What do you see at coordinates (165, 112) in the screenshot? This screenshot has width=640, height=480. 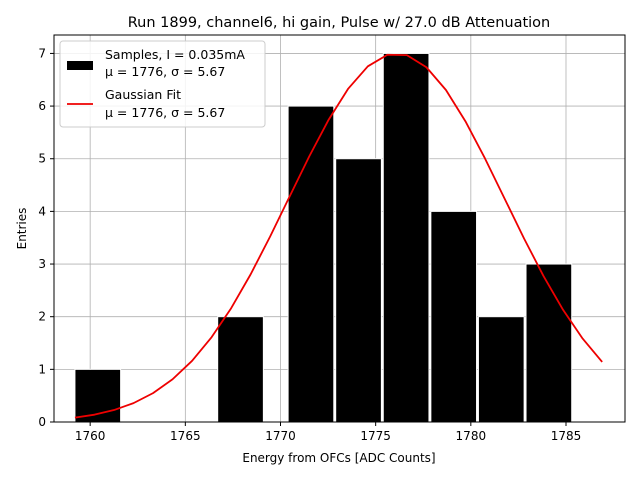 I see `legend-fit-stats: μ = 1776, σ = 5.67` at bounding box center [165, 112].